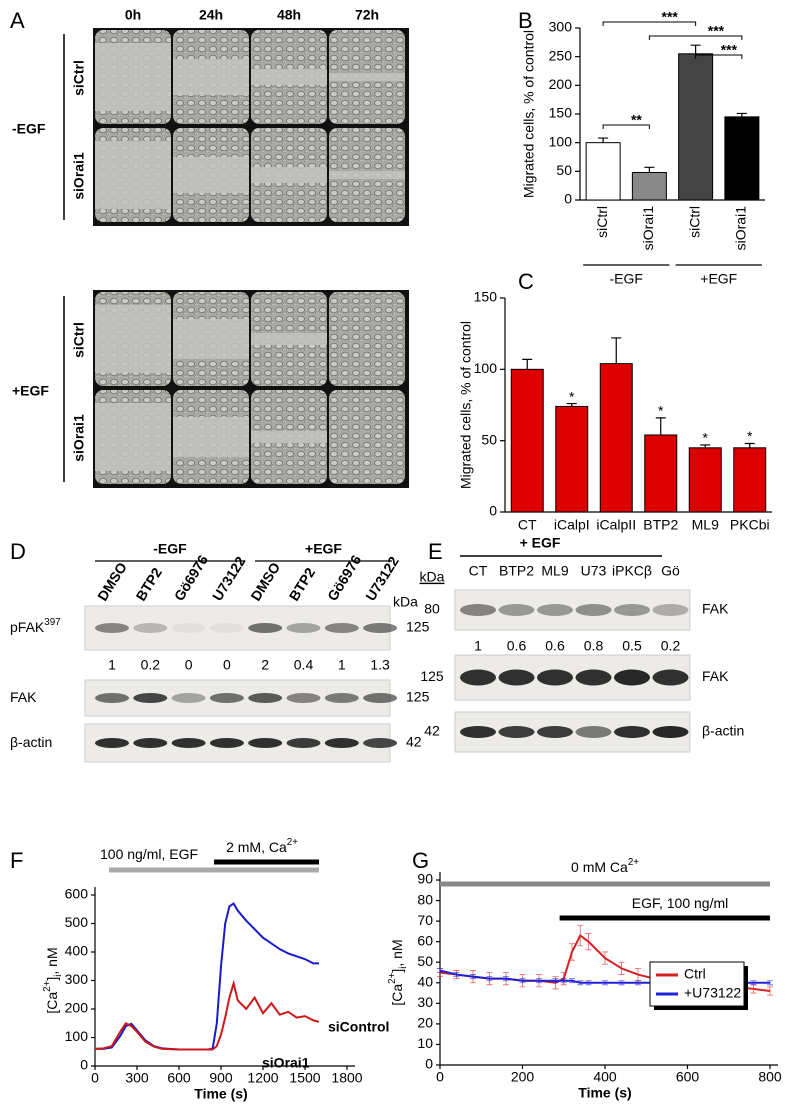 This screenshot has width=797, height=1105. Describe the element at coordinates (523, 1077) in the screenshot. I see `x-tick-label: 200` at that location.